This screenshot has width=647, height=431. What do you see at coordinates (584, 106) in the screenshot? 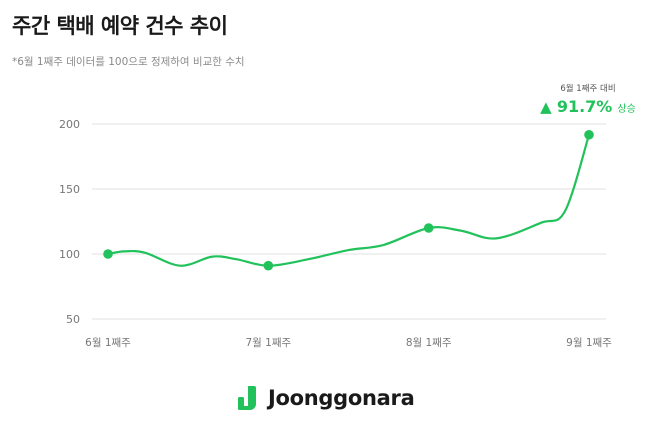
I see `callout-value: 91.7%` at bounding box center [584, 106].